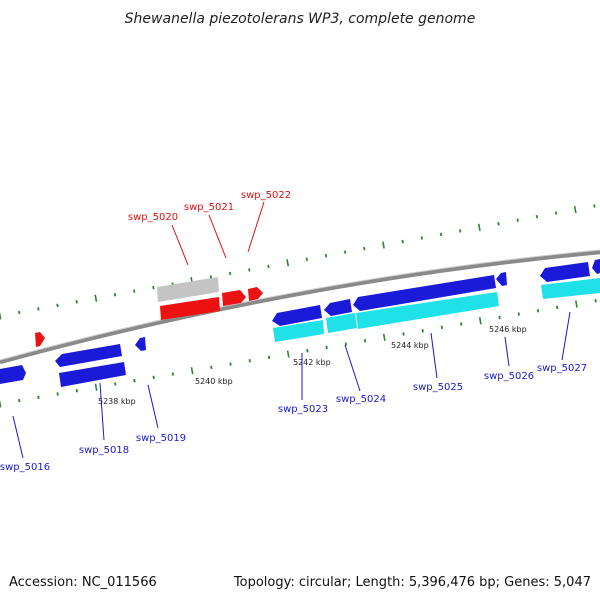  What do you see at coordinates (255, 294) in the screenshot?
I see `gene-swp-5022-arrow` at bounding box center [255, 294].